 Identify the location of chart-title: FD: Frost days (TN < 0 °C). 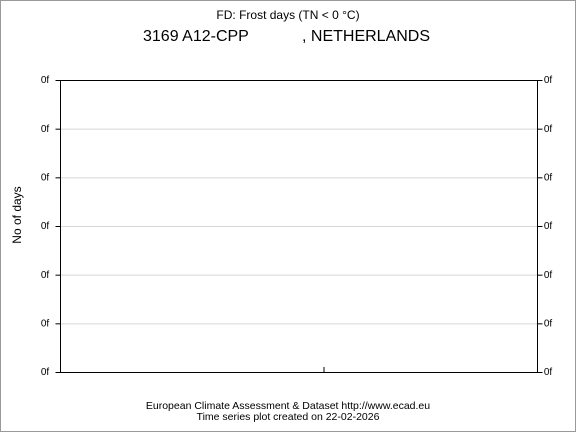
(287, 15).